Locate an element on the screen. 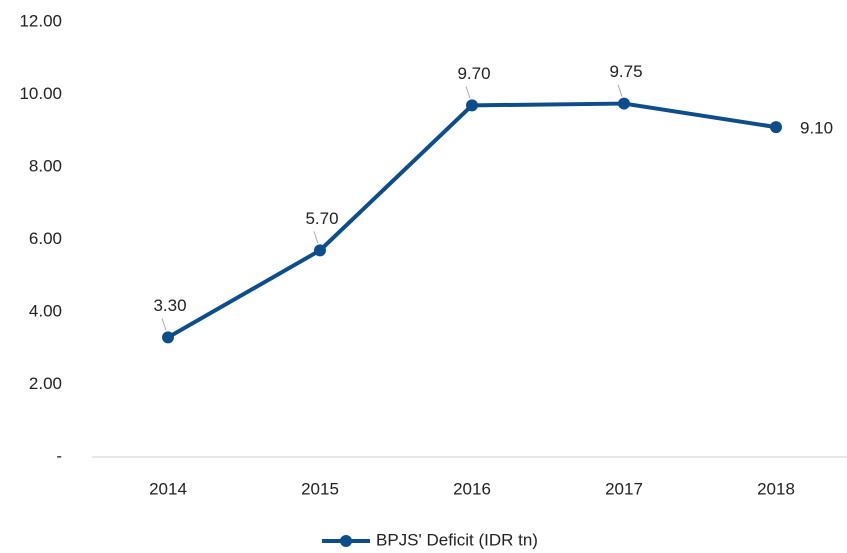 This screenshot has height=553, width=847. y-tick-label: 4.00 is located at coordinates (45, 310).